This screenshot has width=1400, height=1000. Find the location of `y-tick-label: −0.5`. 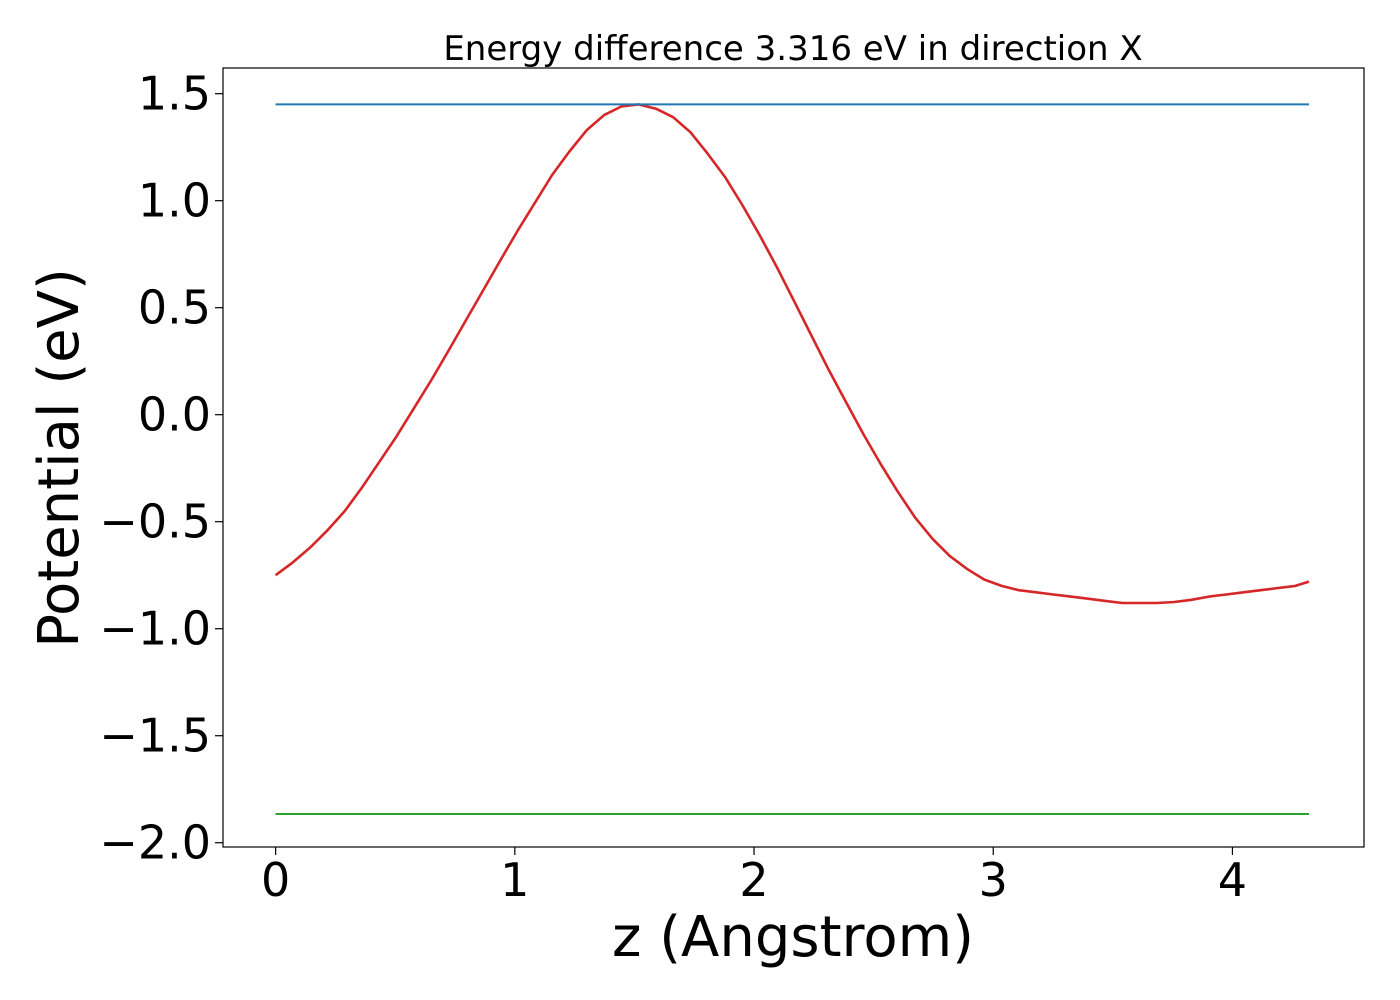

y-tick-label: −0.5 is located at coordinates (155, 522).